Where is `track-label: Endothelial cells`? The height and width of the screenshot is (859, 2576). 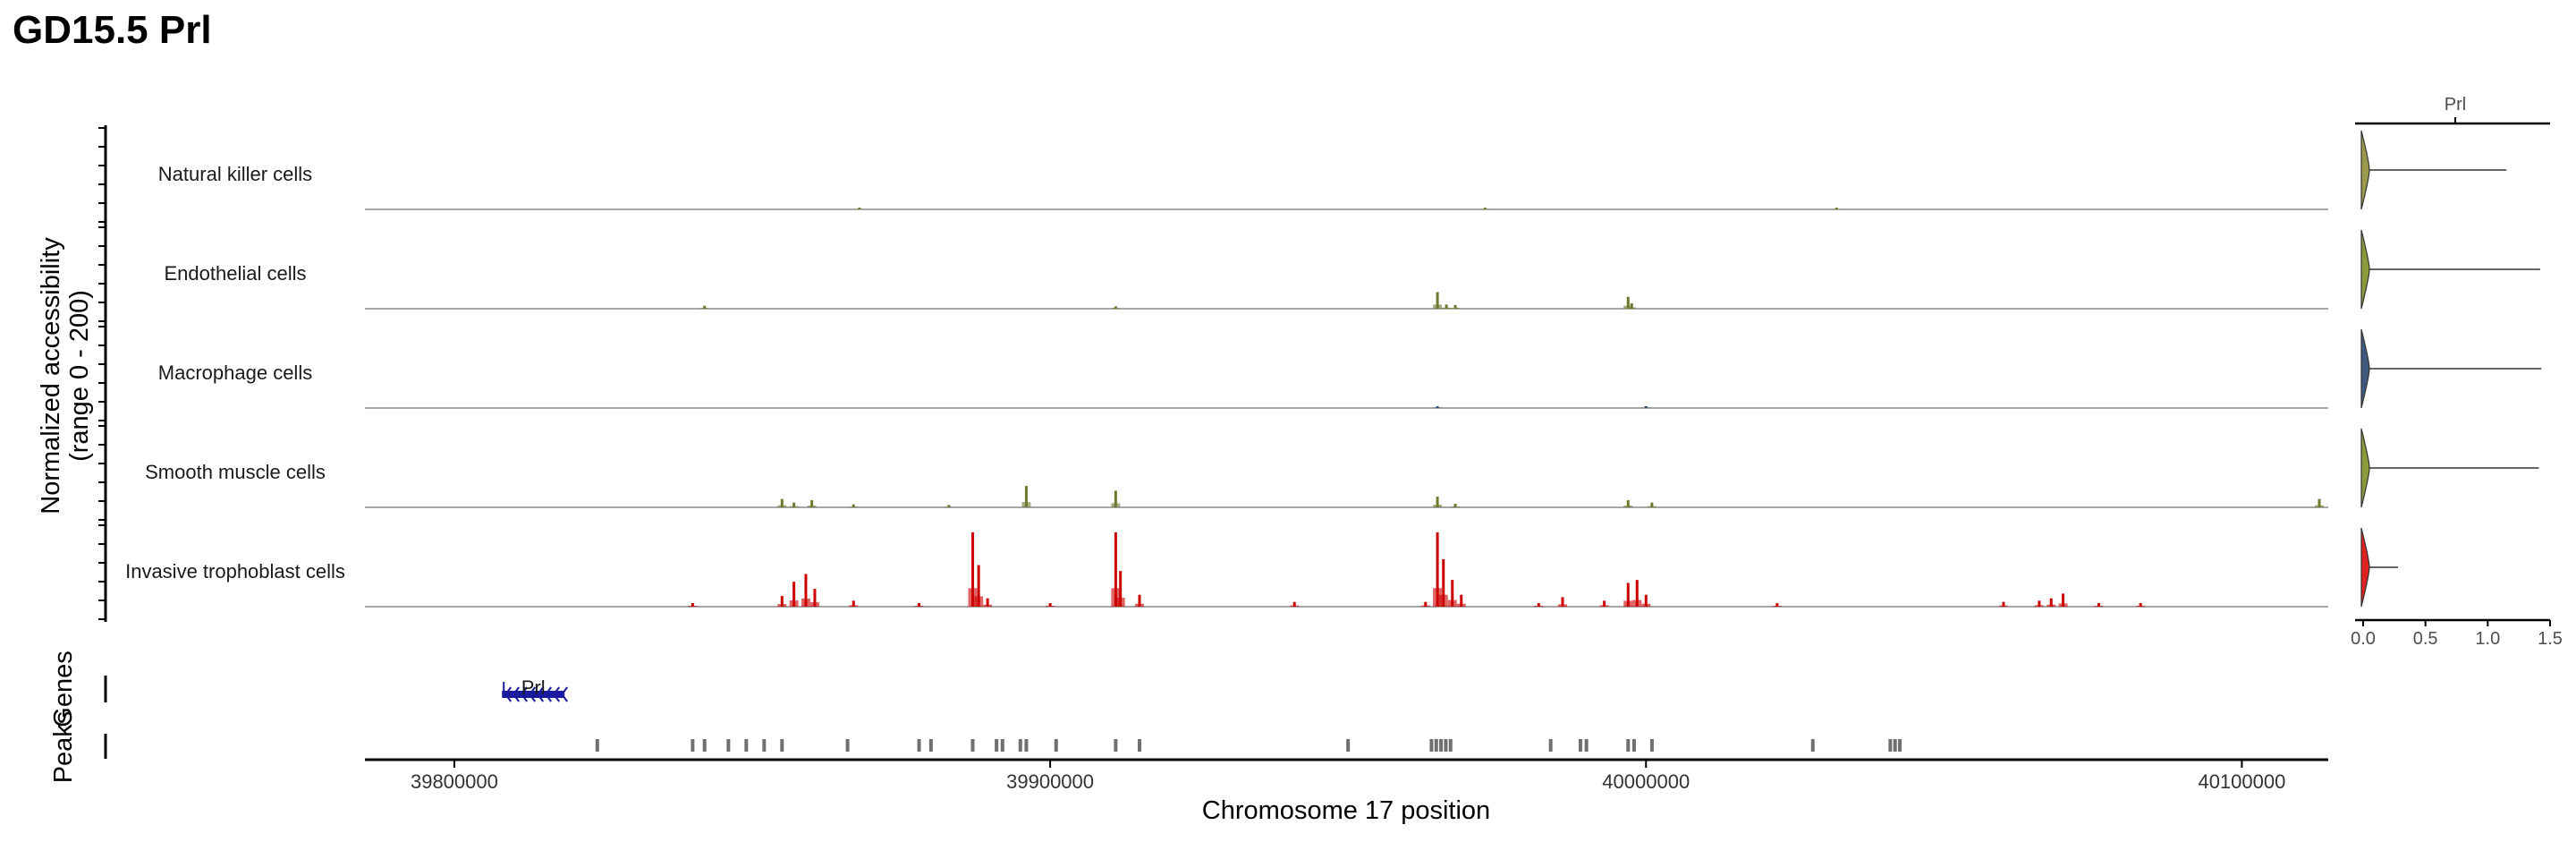 track-label: Endothelial cells is located at coordinates (236, 273).